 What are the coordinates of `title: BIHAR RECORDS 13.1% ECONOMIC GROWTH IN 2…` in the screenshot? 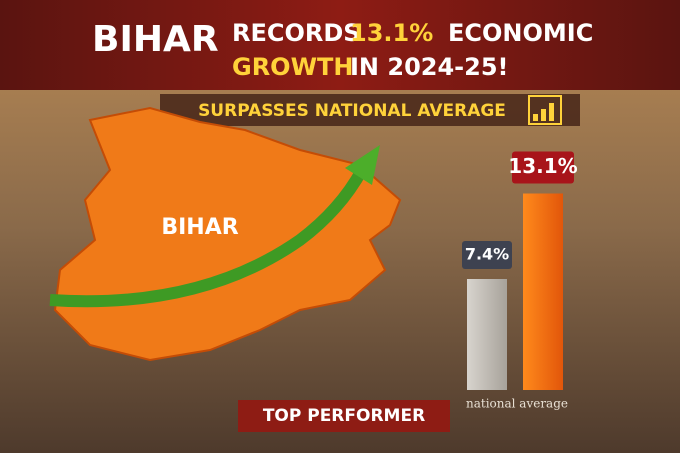 It's located at (342, 50).